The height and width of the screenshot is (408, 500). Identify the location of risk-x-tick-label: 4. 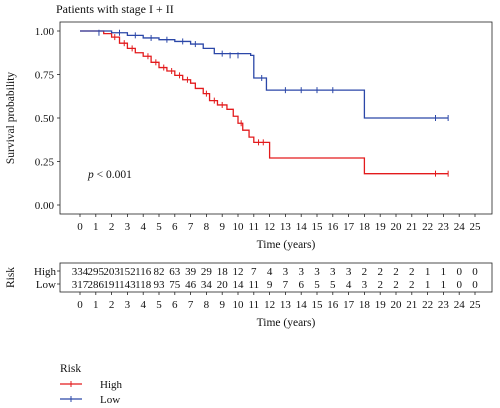
(143, 305).